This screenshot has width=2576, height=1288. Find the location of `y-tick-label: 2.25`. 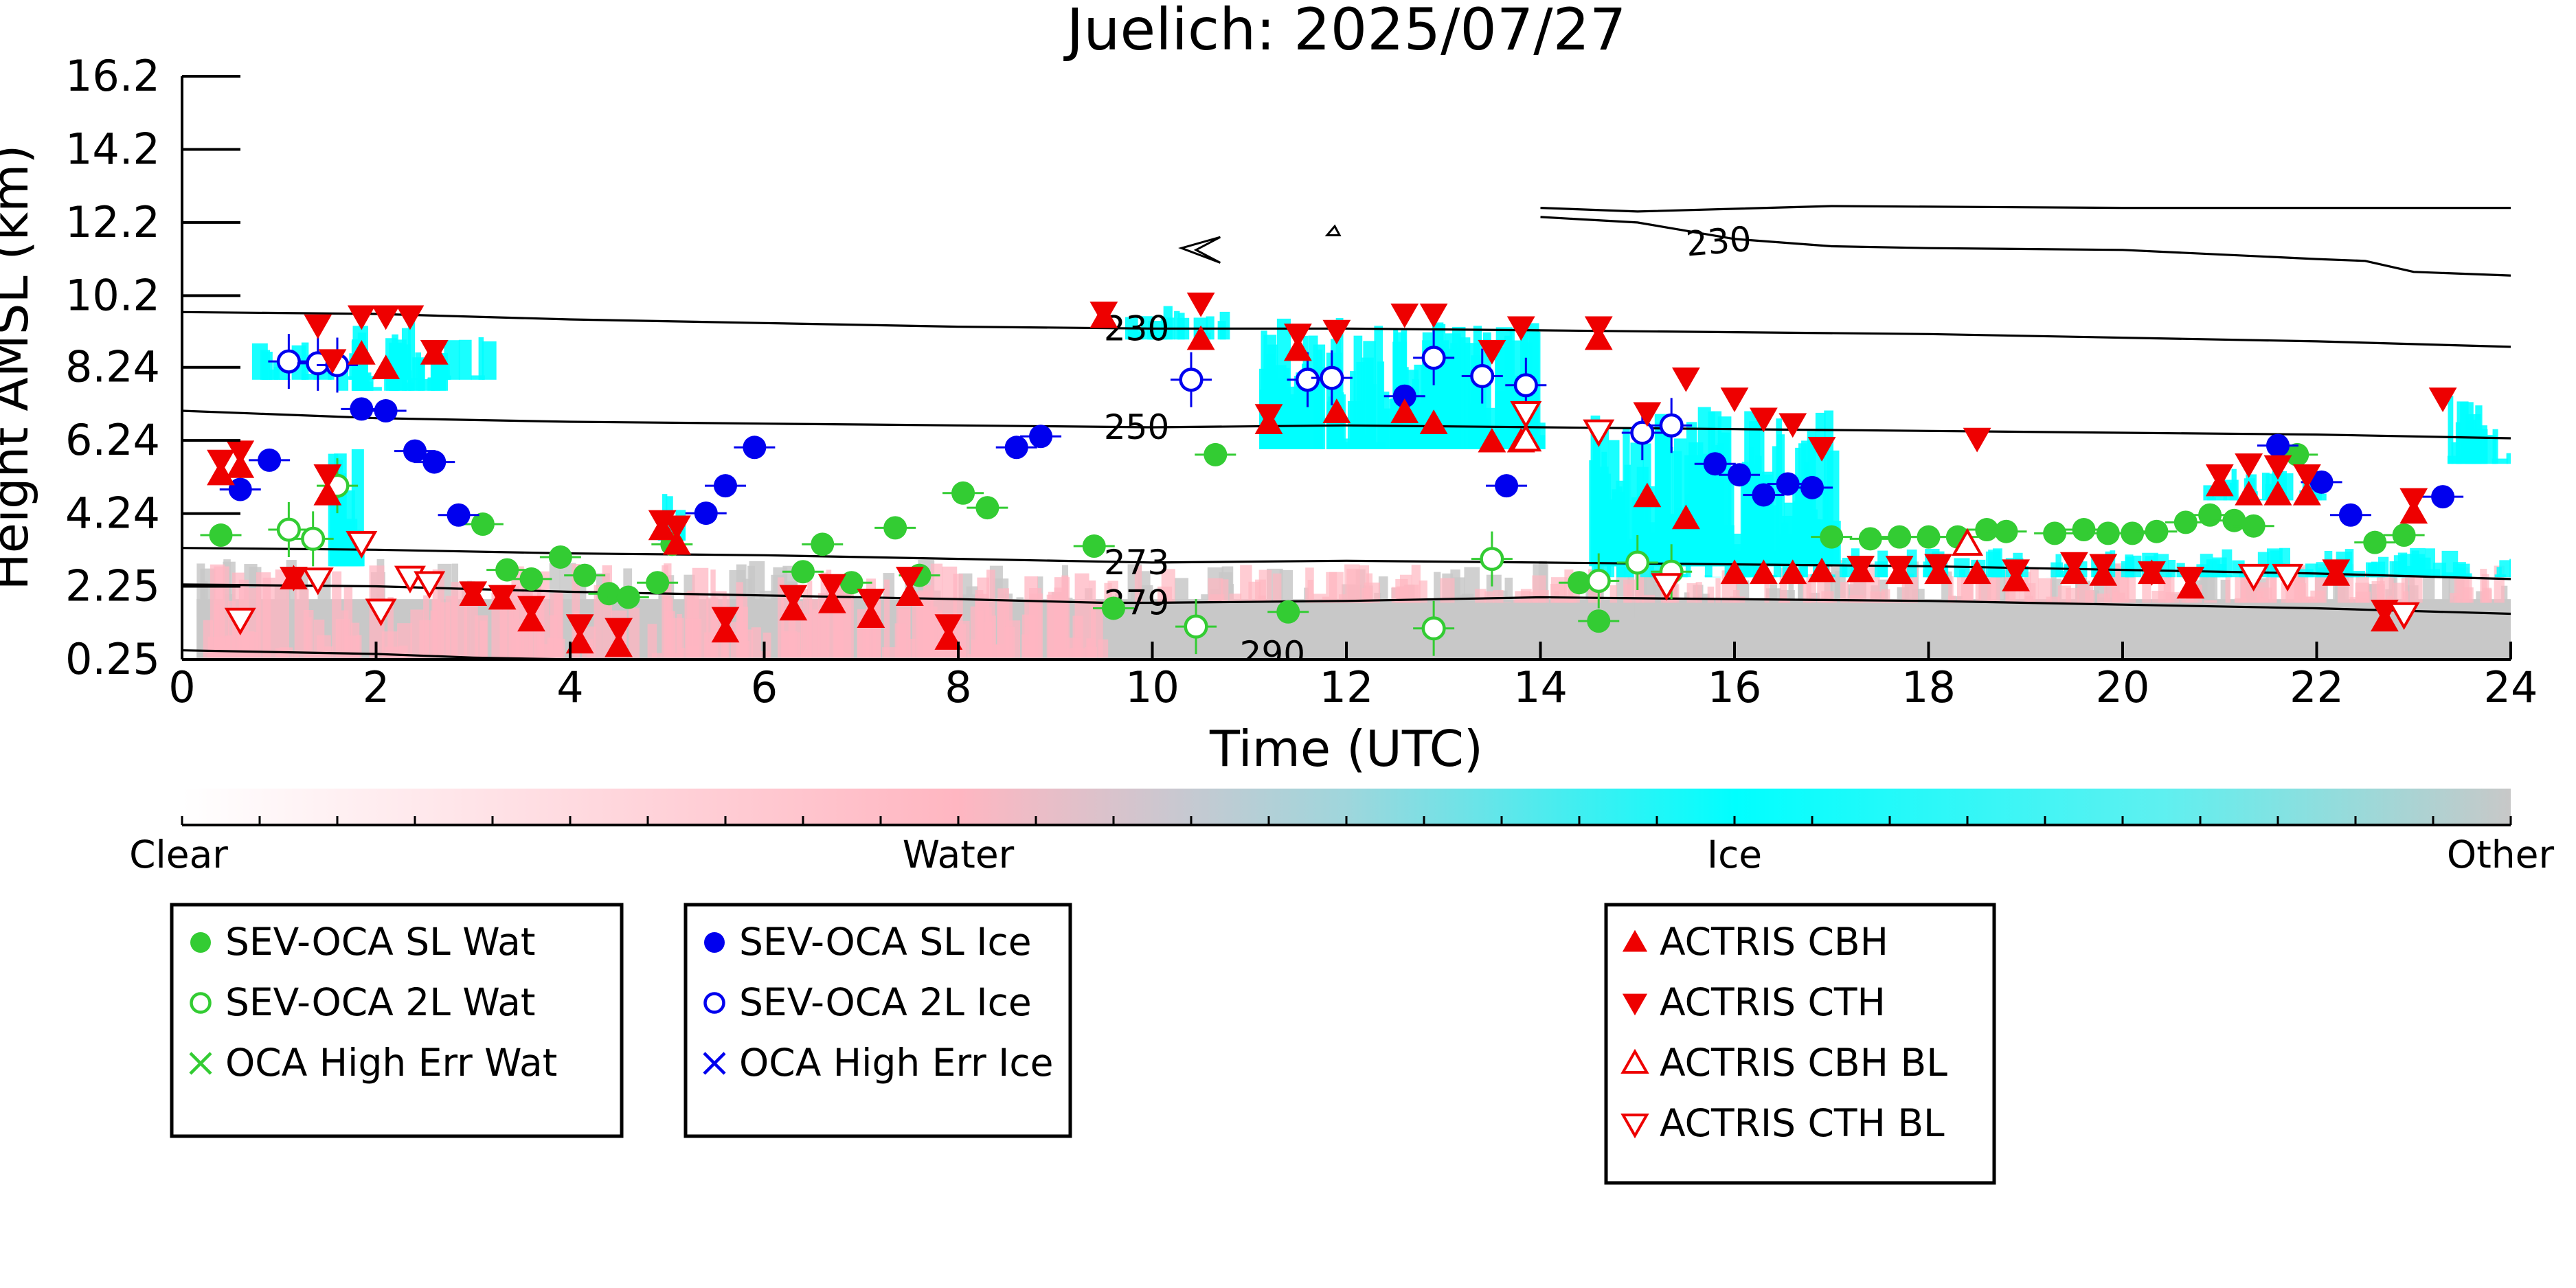

y-tick-label: 2.25 is located at coordinates (112, 586).